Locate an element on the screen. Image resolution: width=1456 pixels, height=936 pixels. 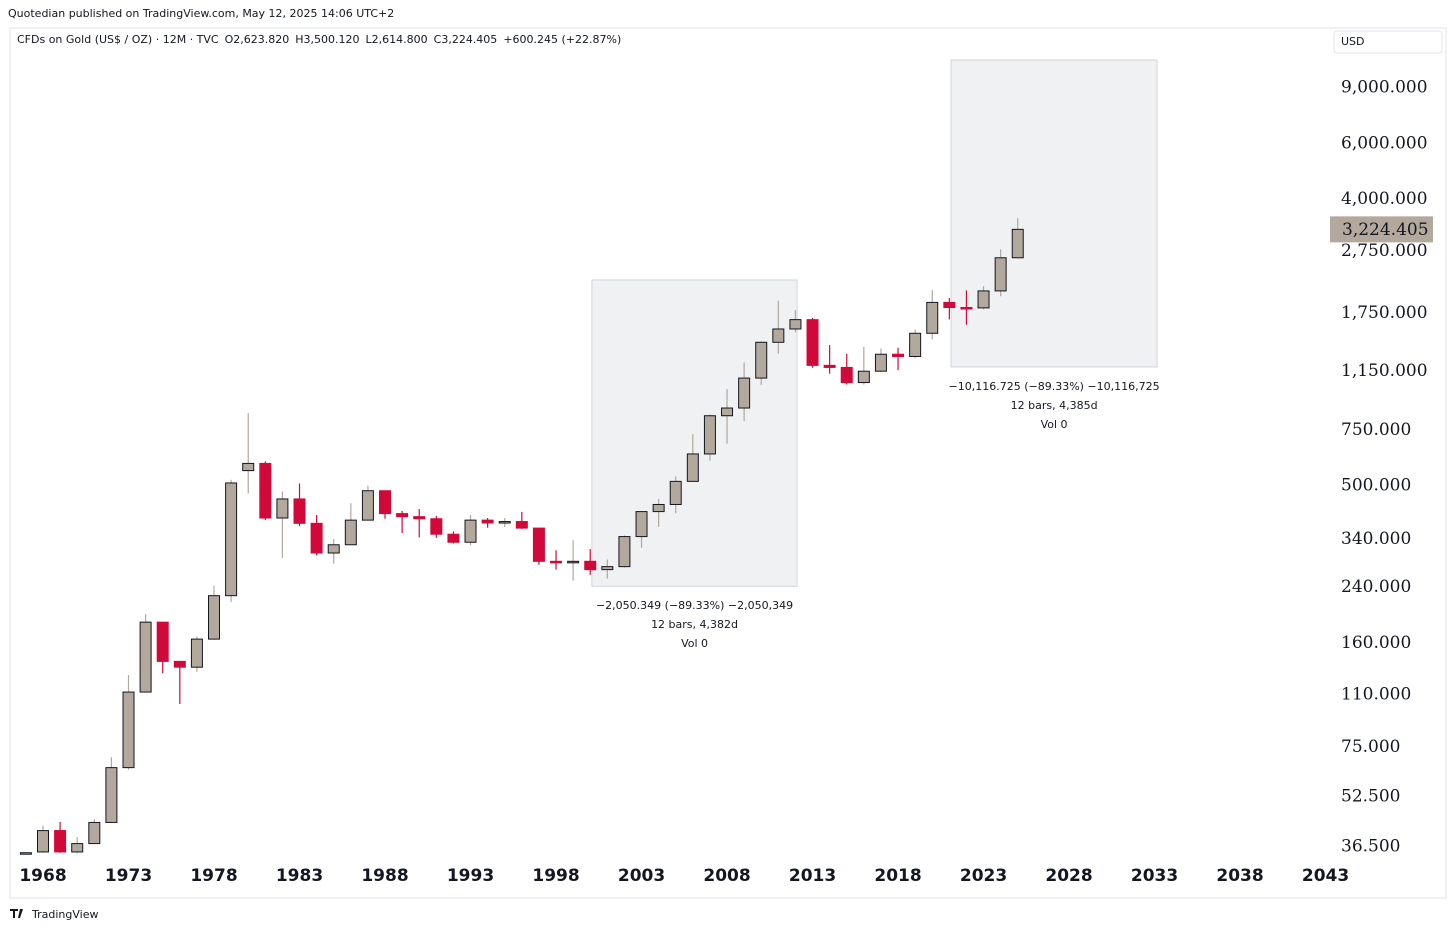
currency-box is located at coordinates (1388, 42).